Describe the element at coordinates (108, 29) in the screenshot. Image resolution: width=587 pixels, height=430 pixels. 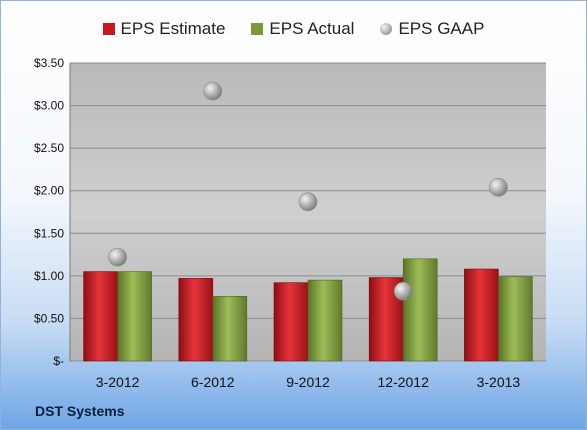
I see `legend-swatch-estimate` at that location.